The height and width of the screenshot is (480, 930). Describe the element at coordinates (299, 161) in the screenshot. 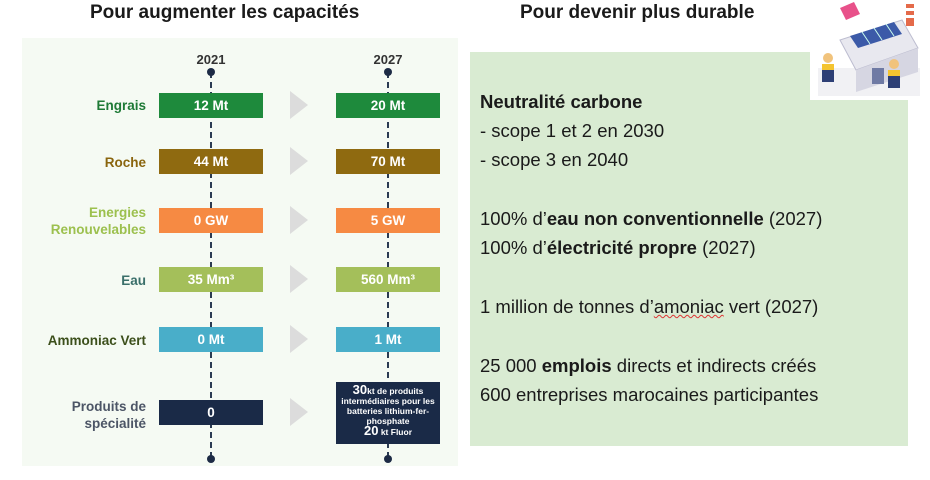

I see `roche-arrow-icon` at that location.